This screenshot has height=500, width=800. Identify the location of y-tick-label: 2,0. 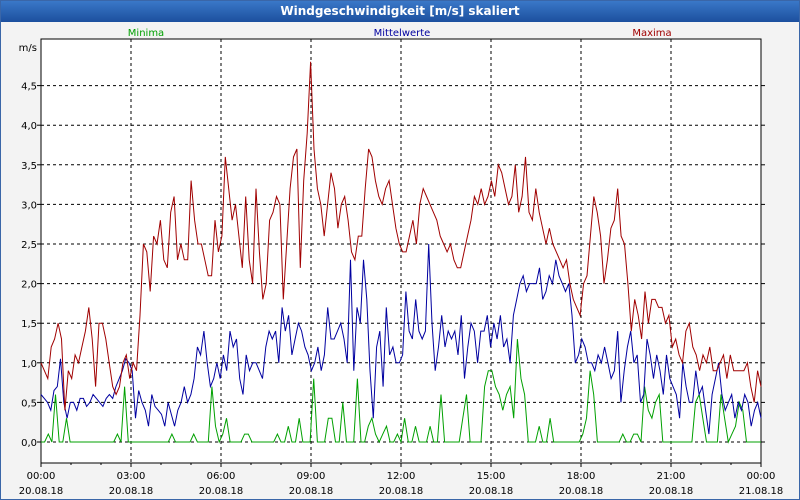
(29, 285).